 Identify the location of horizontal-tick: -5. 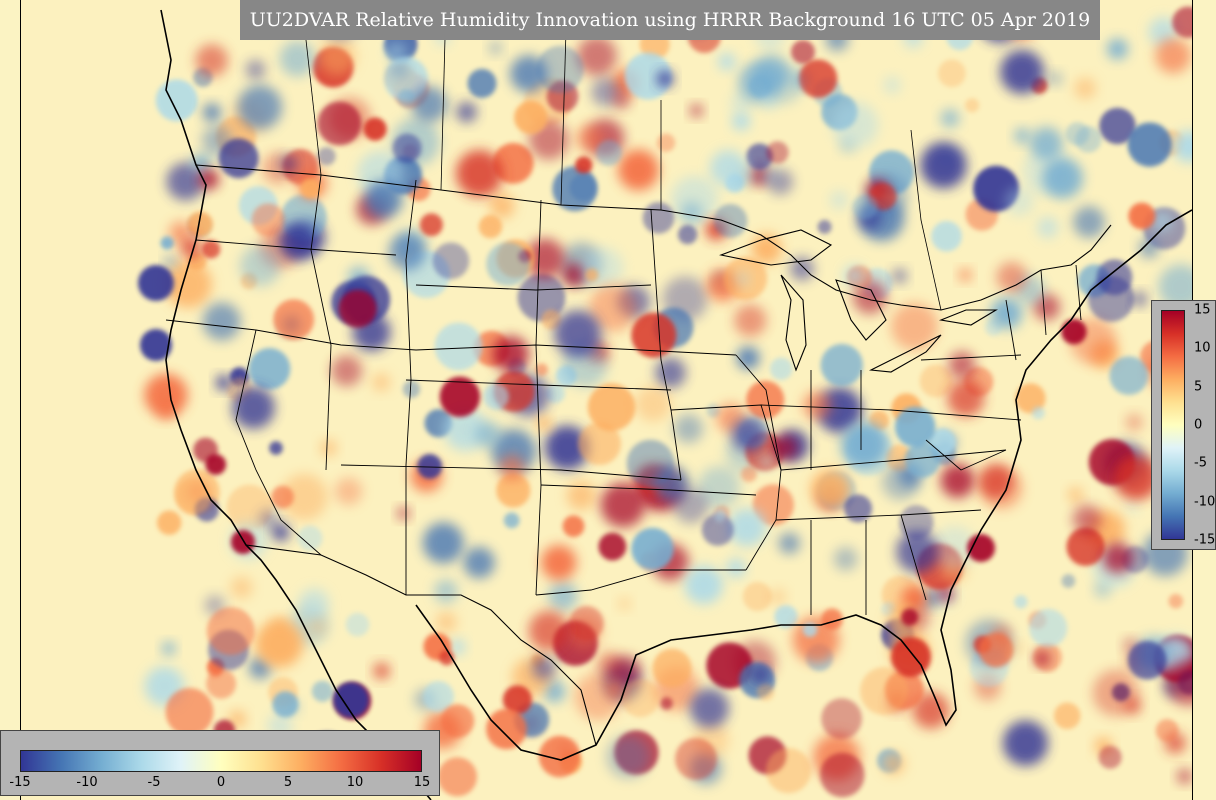
(154, 782).